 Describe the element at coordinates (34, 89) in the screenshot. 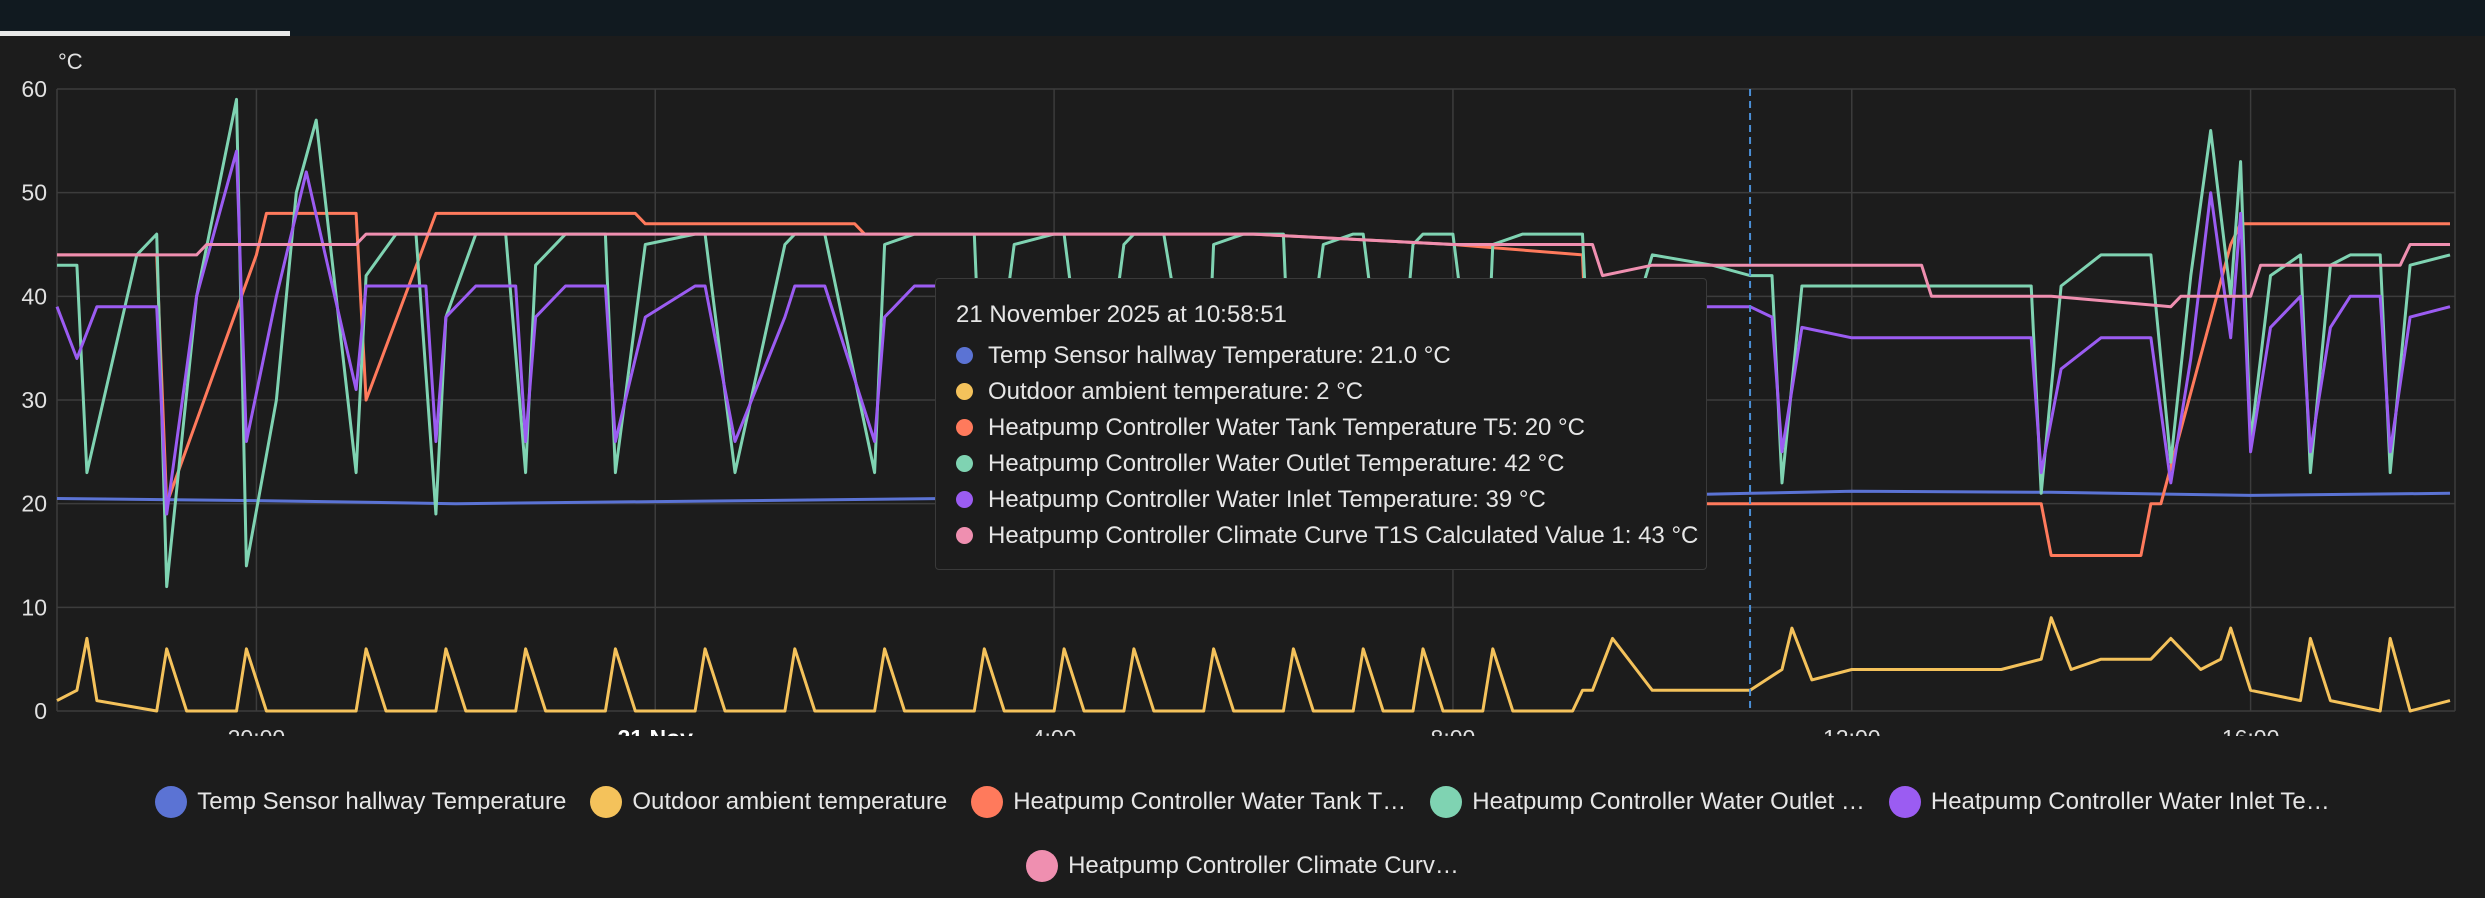

I see `y-tick-label: 60` at that location.